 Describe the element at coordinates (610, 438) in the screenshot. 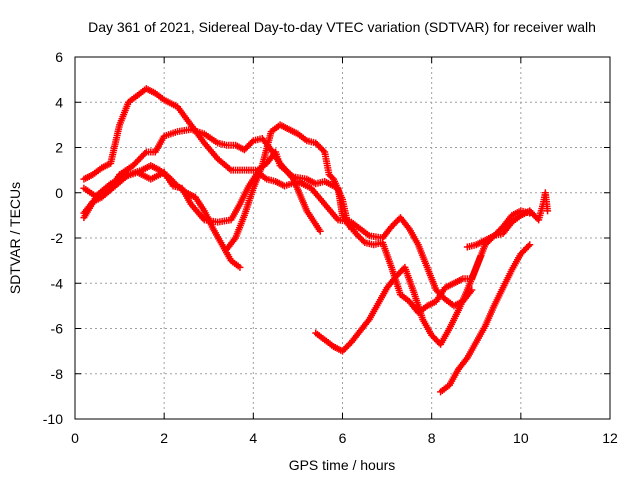

I see `x-tick-label: 12` at that location.